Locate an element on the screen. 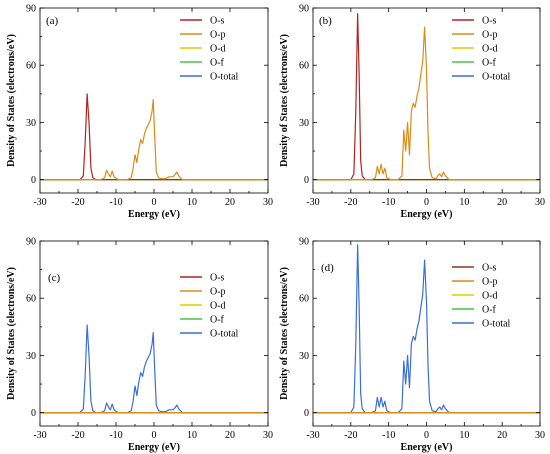  panel-label: (a) is located at coordinates (52, 21).